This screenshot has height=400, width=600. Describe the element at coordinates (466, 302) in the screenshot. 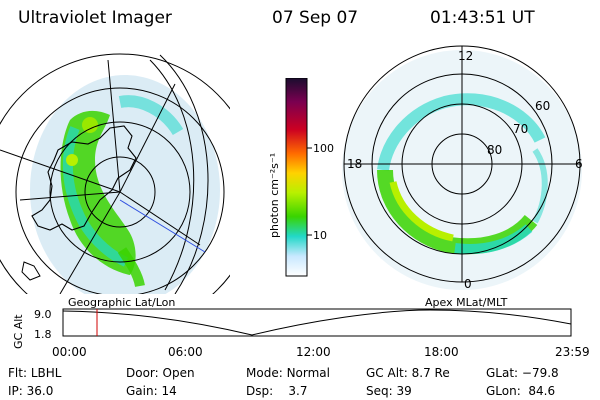

I see `right-panel-label: Apex MLat/MLT` at that location.